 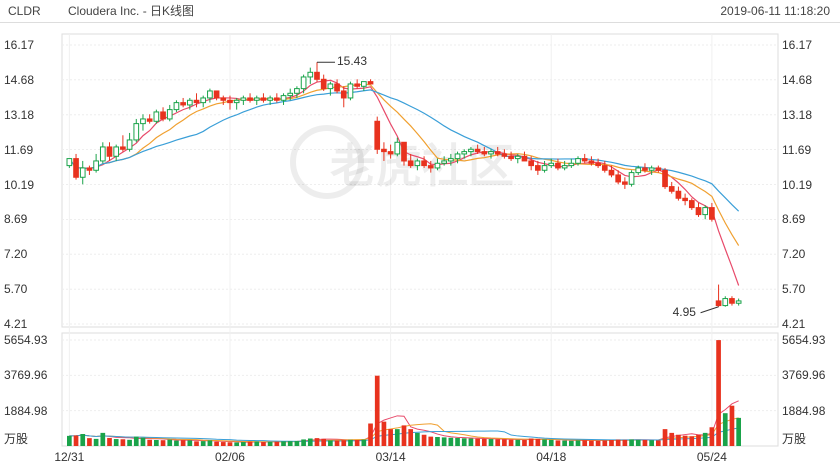 What do you see at coordinates (26, 410) in the screenshot?
I see `volume-tick-left: 1884.98` at bounding box center [26, 410].